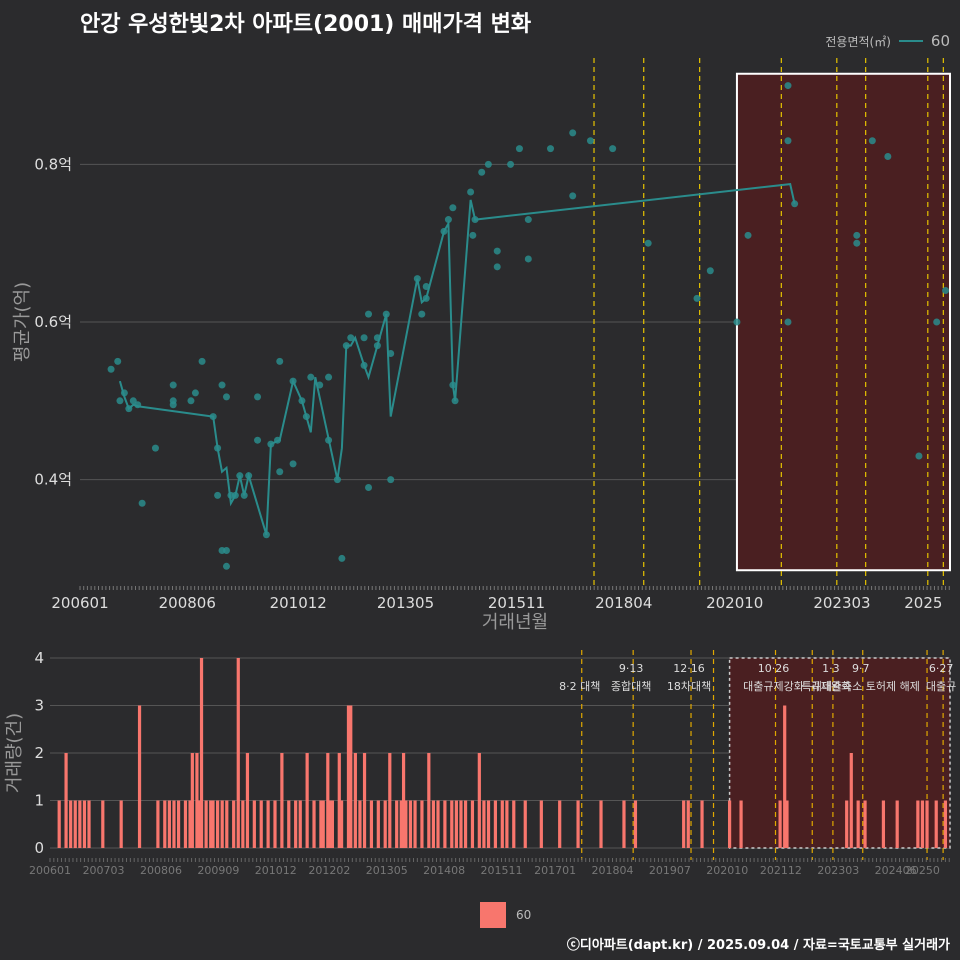  Describe the element at coordinates (39, 706) in the screenshot. I see `volume-y-tick-label-3: 3` at that location.